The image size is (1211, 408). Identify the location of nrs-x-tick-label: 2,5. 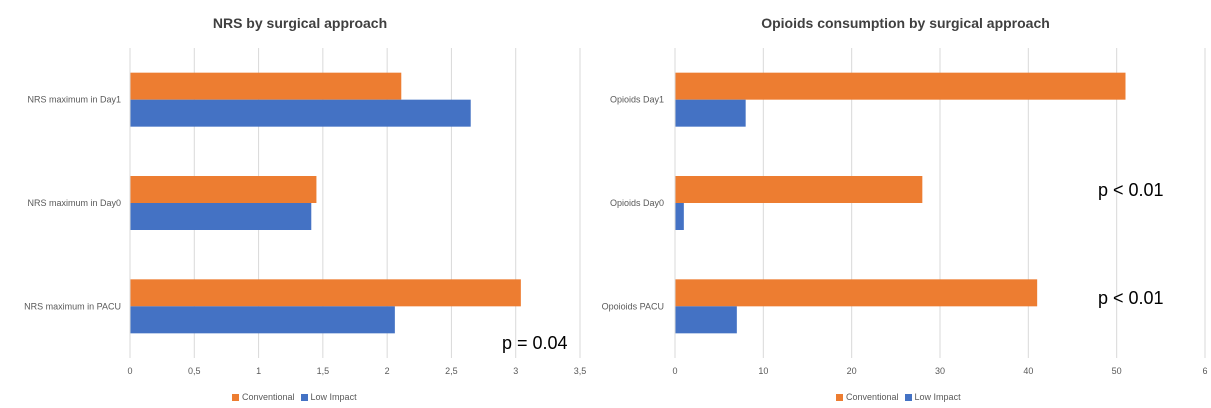
(451, 371).